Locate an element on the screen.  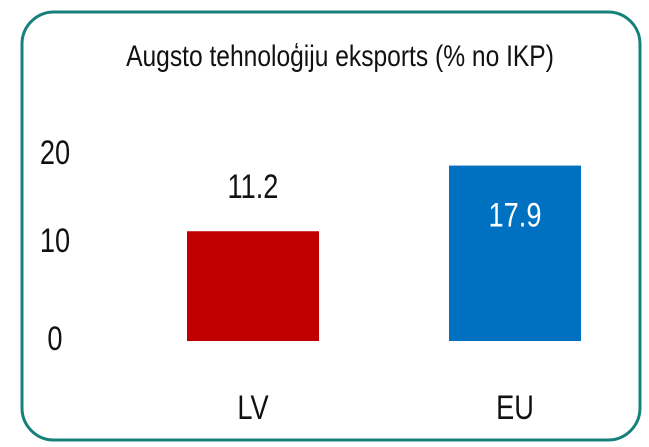
y-tick-label: 10 is located at coordinates (55, 240).